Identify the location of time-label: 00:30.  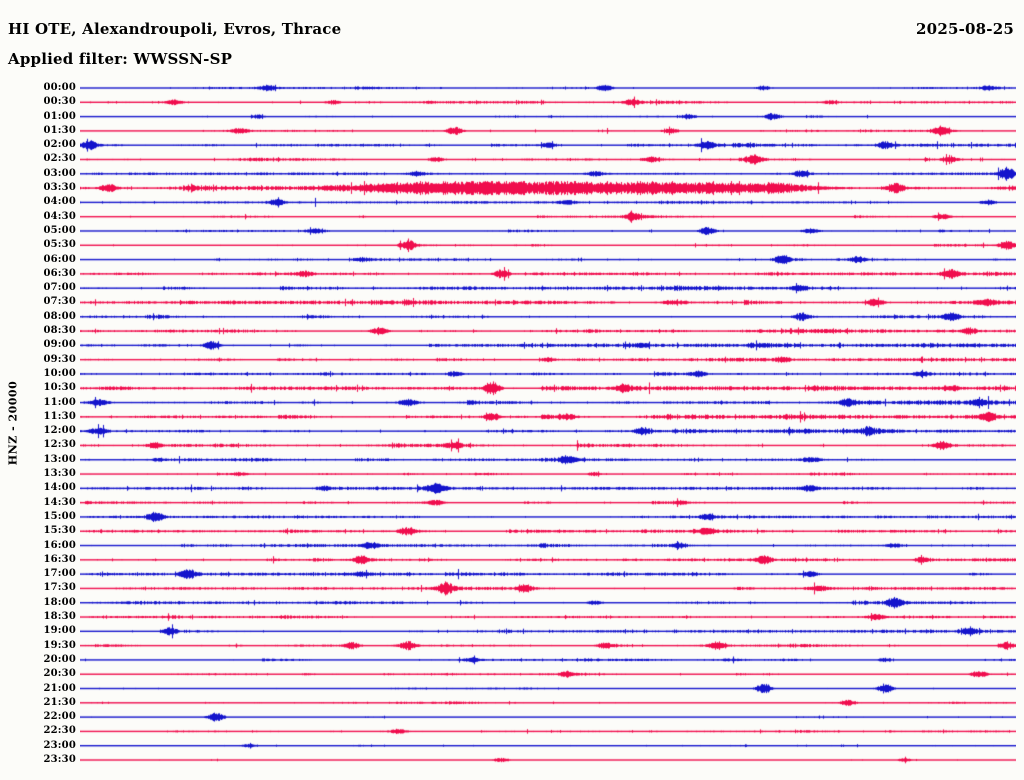
(59, 102).